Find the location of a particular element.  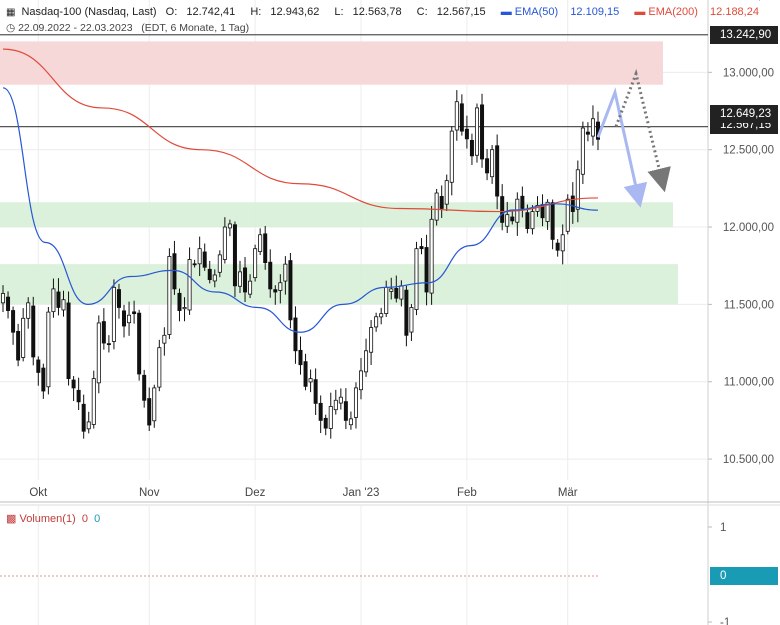

x-tick-label: Nov is located at coordinates (149, 493).